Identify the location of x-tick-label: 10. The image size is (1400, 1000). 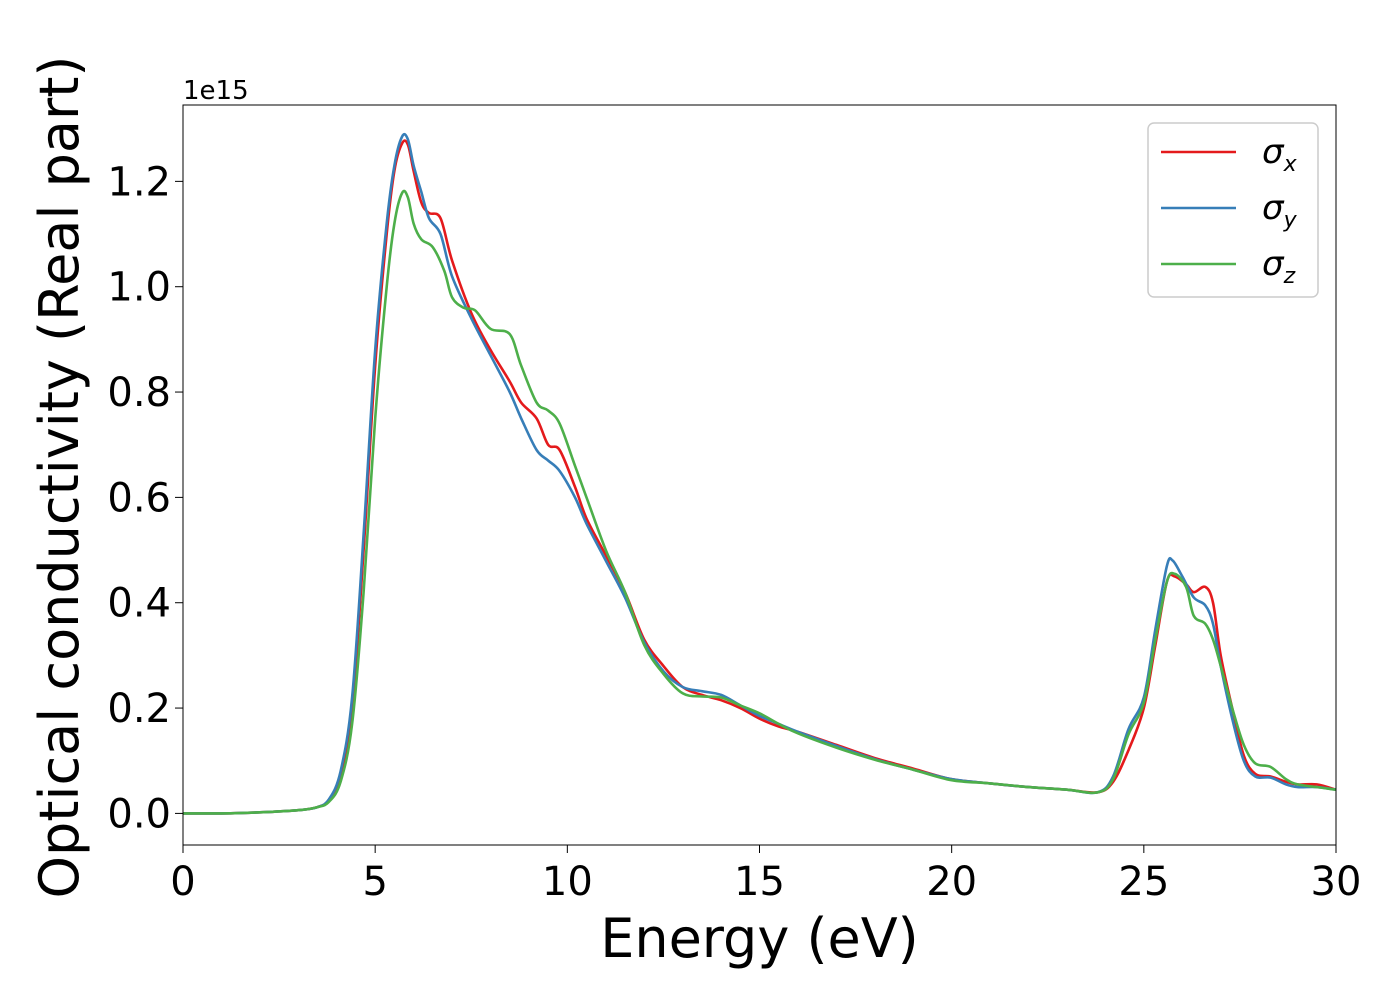
(567, 882).